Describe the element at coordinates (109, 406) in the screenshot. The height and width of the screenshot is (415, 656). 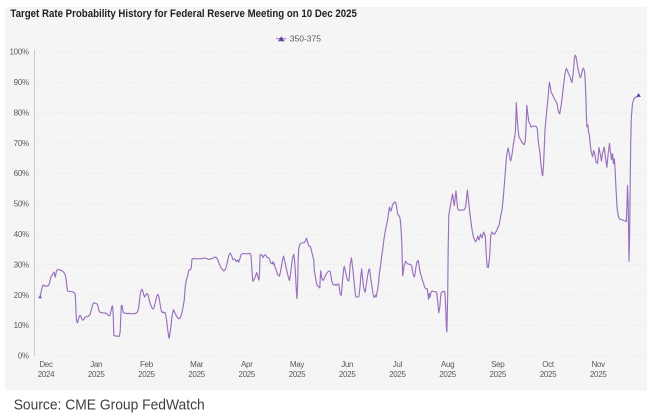
I see `svg-text: Source: CME Group FedWatch` at that location.